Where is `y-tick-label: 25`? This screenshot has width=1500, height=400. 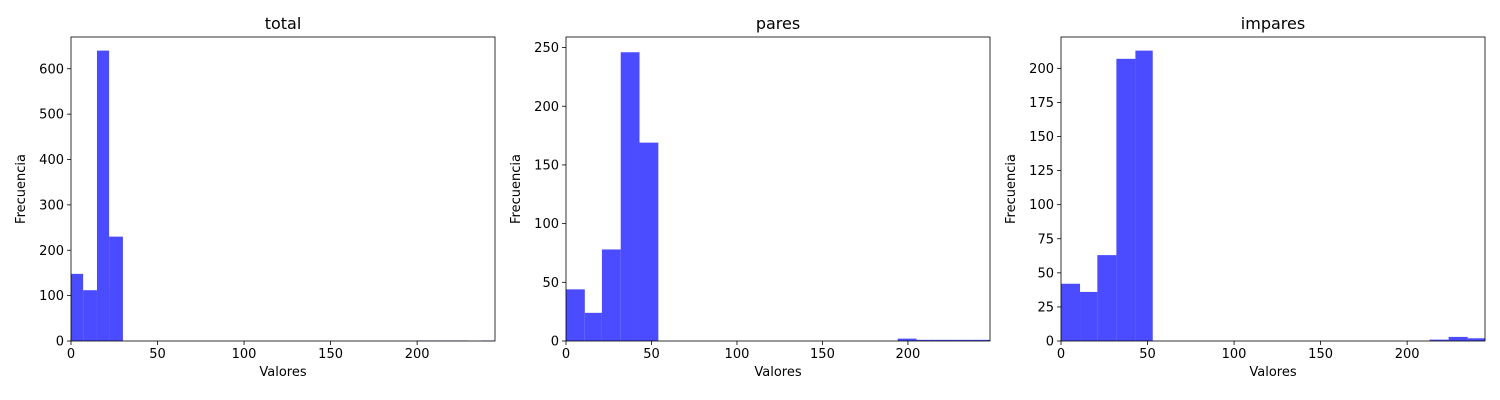
y-tick-label: 25 is located at coordinates (1045, 307).